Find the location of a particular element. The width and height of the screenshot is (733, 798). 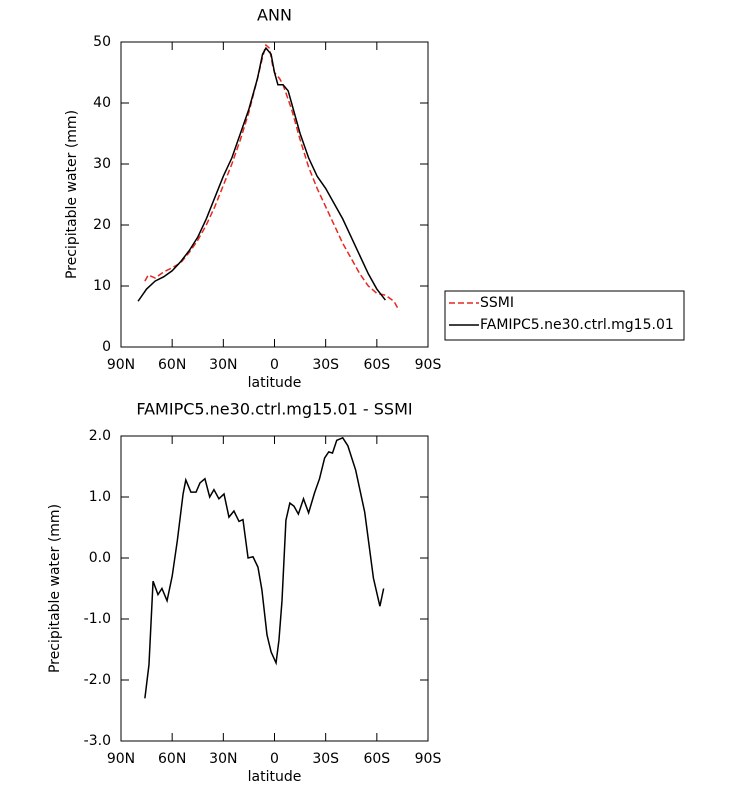

y-tick-label: -3.0 is located at coordinates (97, 741).